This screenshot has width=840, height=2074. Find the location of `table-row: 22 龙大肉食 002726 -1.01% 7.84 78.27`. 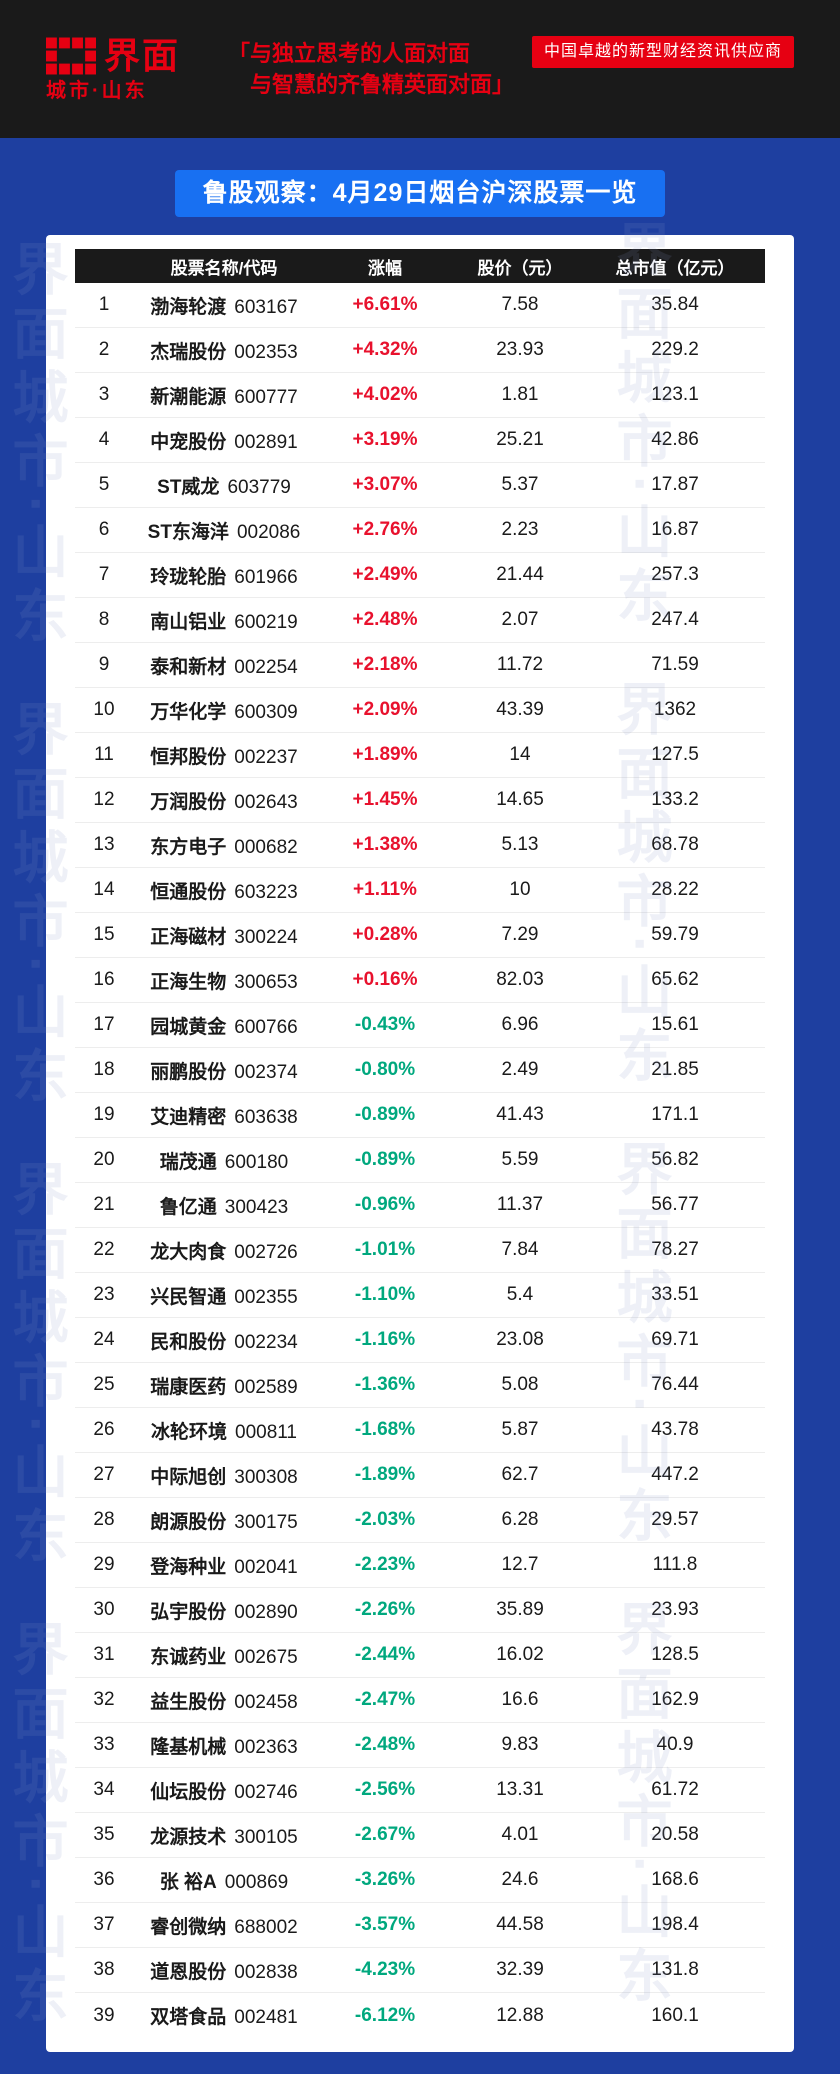

table-row: 22 龙大肉食 002726 -1.01% 7.84 78.27 is located at coordinates (420, 1250).